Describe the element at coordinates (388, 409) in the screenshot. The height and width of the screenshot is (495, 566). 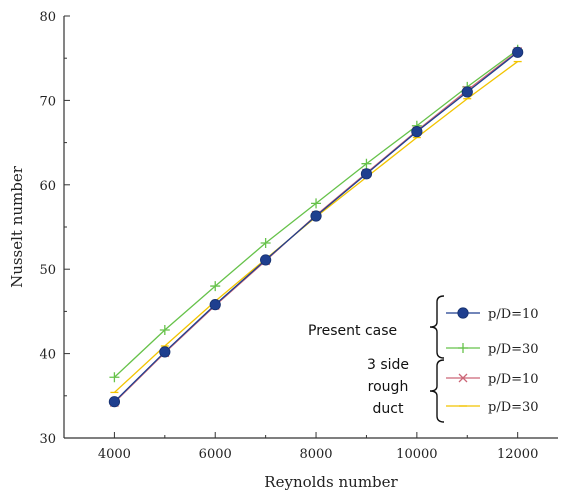
I see `annotation-three-side: duct` at that location.